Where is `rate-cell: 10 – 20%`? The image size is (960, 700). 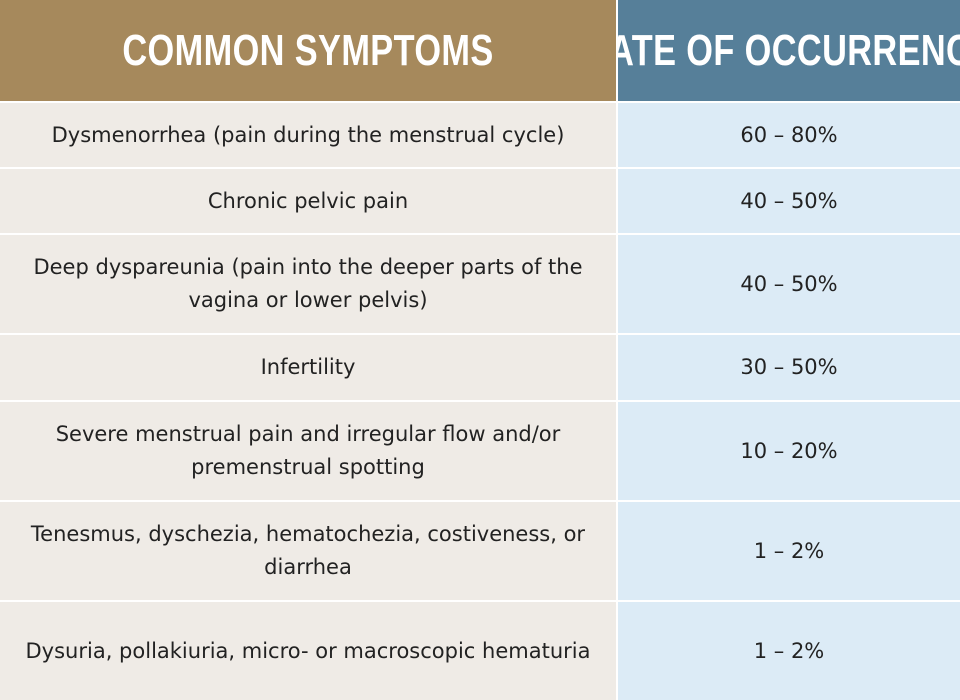
rate-cell: 10 – 20% is located at coordinates (788, 450).